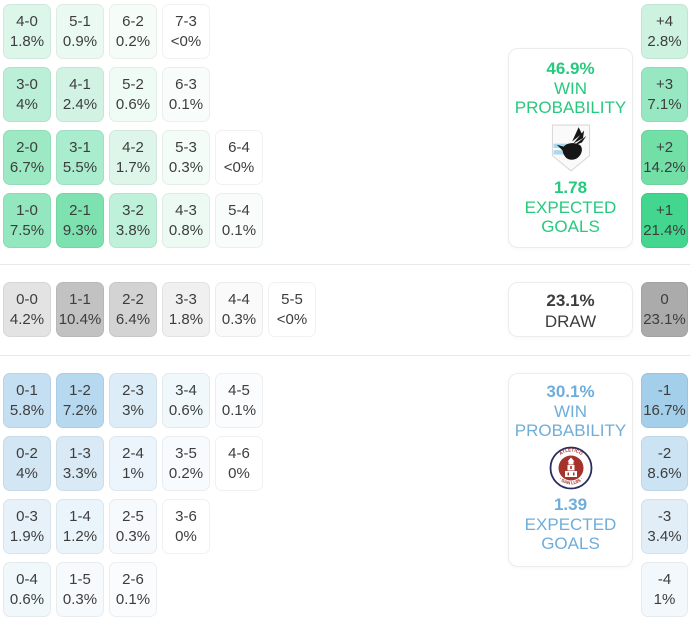 Image resolution: width=690 pixels, height=622 pixels. I want to click on score-cell: 3-2 3.8%, so click(133, 220).